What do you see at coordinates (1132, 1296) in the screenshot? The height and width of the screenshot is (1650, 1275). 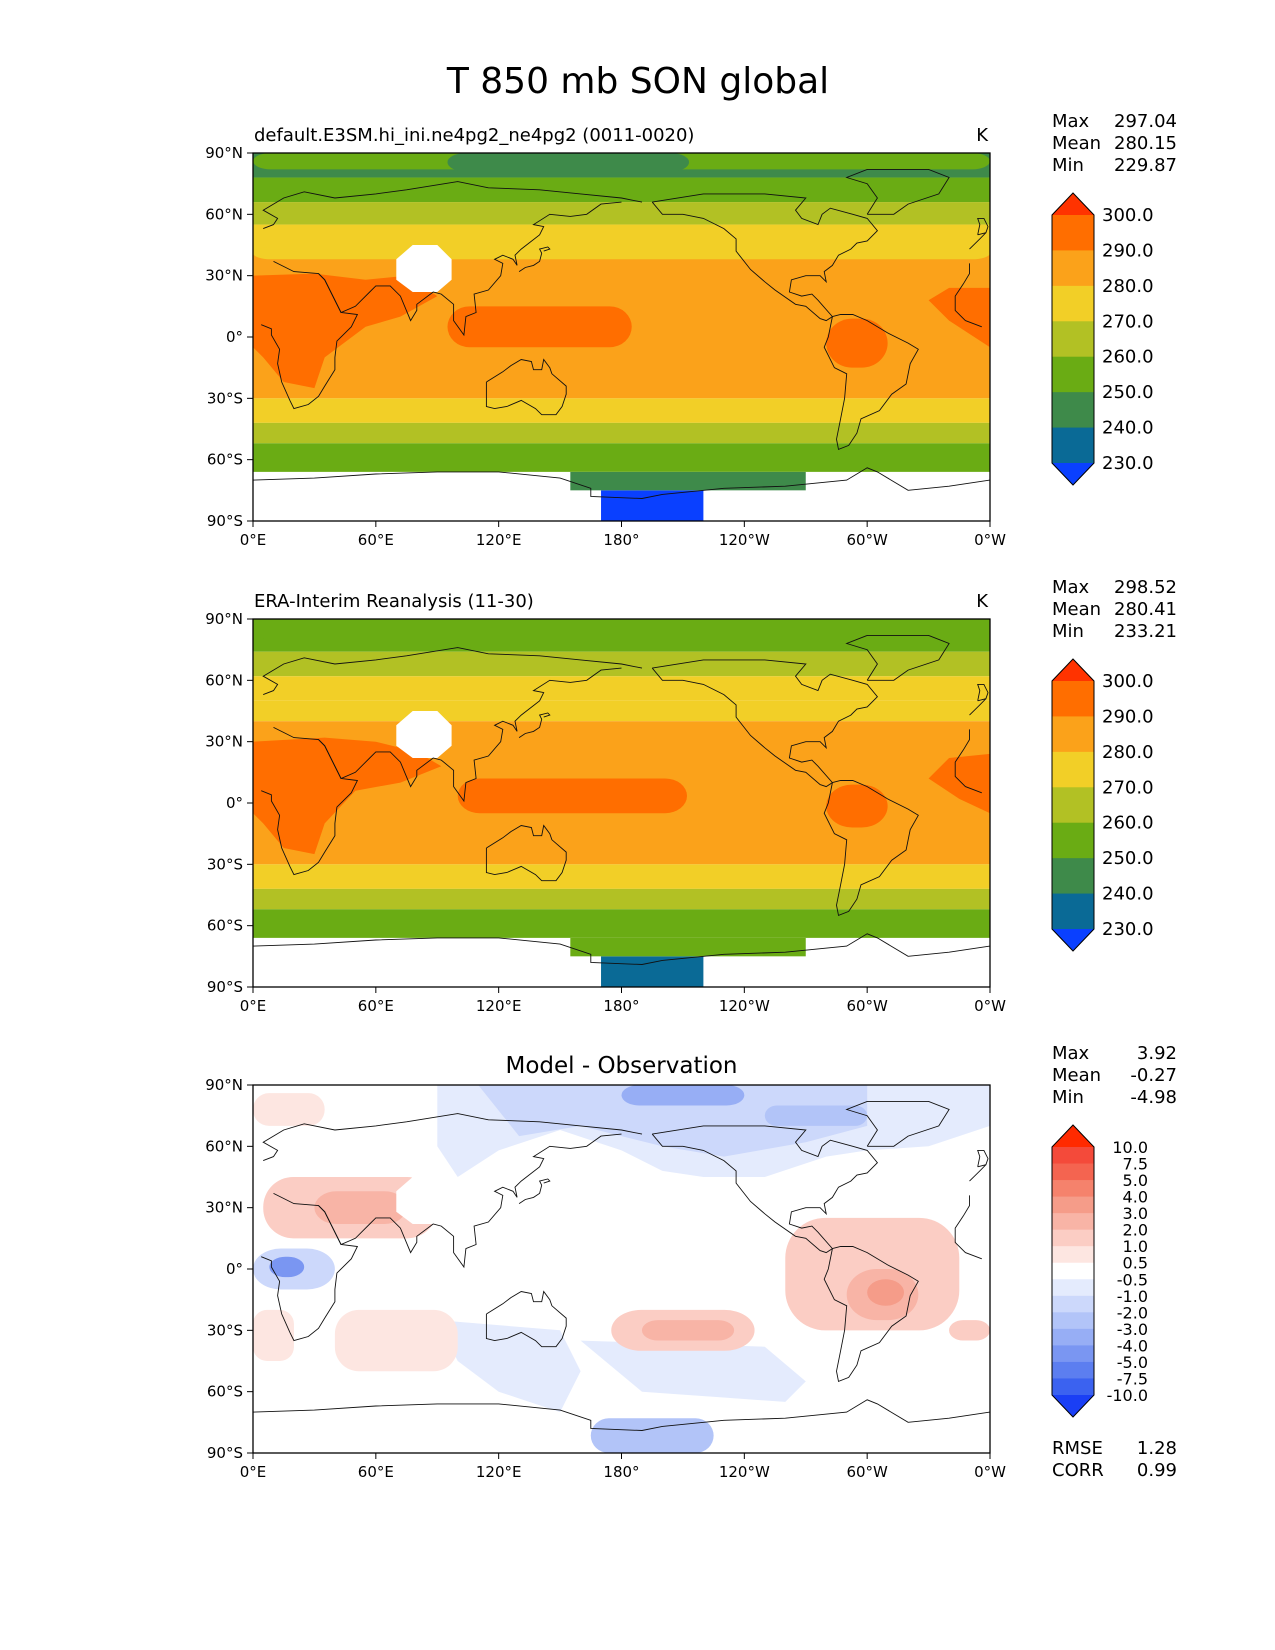 I see `colorbar-tick-label: -1.0` at bounding box center [1132, 1296].